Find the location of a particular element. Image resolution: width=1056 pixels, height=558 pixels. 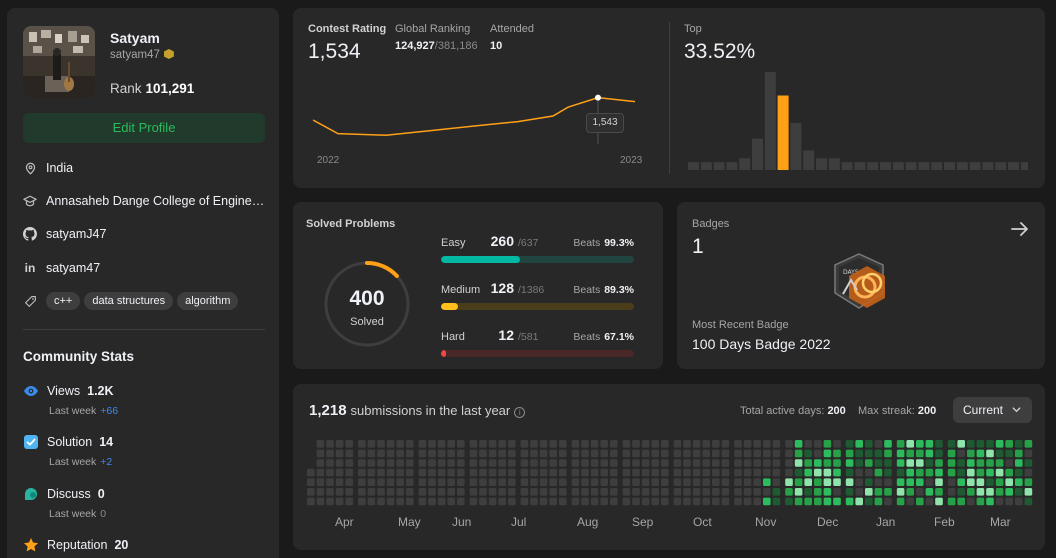

submission-heatmap is located at coordinates (672, 476).